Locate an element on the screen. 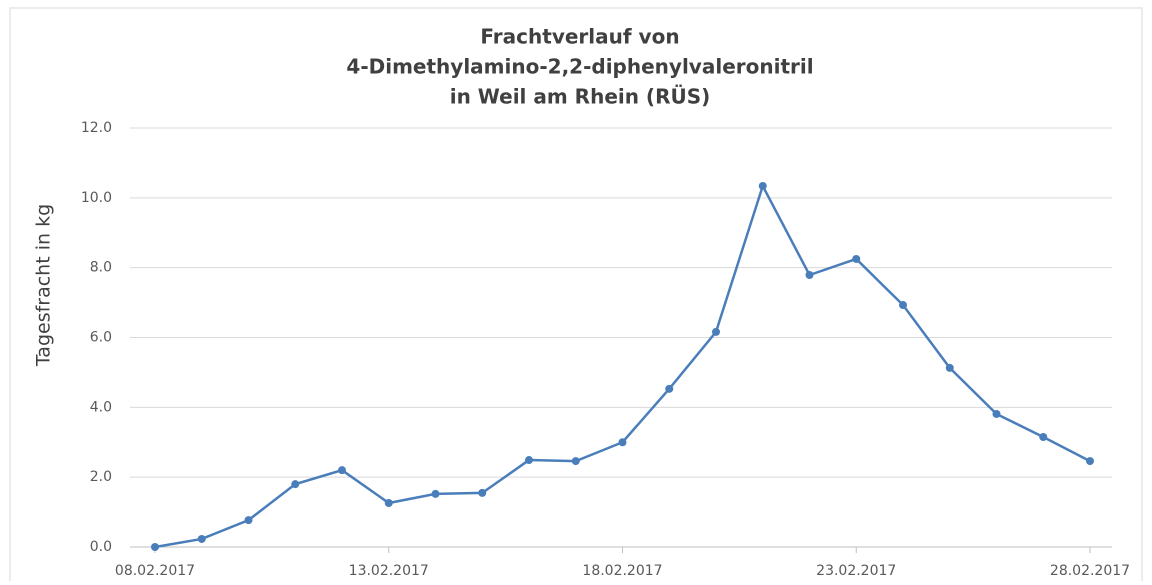 This screenshot has height=585, width=1152. y-tick-label: 10.0 is located at coordinates (96, 198).